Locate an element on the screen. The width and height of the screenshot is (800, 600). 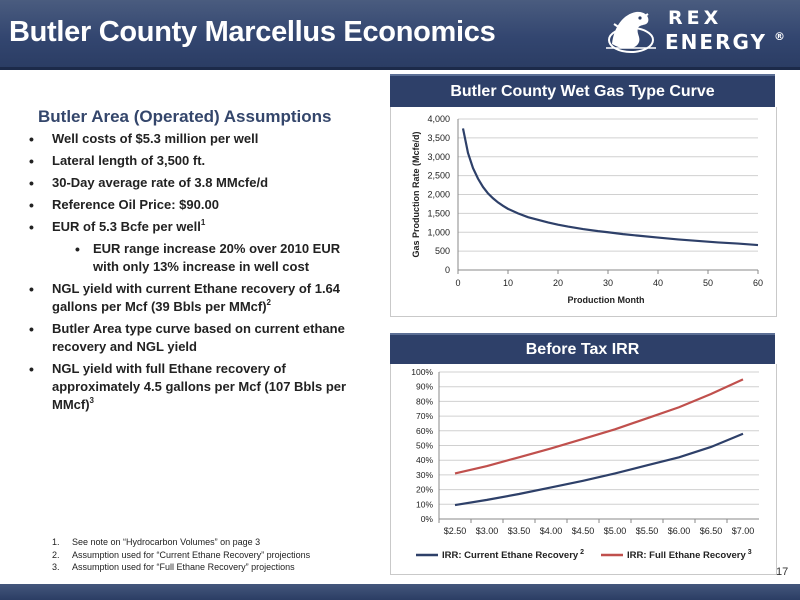
y-tick-label: 1,500 is located at coordinates (438, 213).